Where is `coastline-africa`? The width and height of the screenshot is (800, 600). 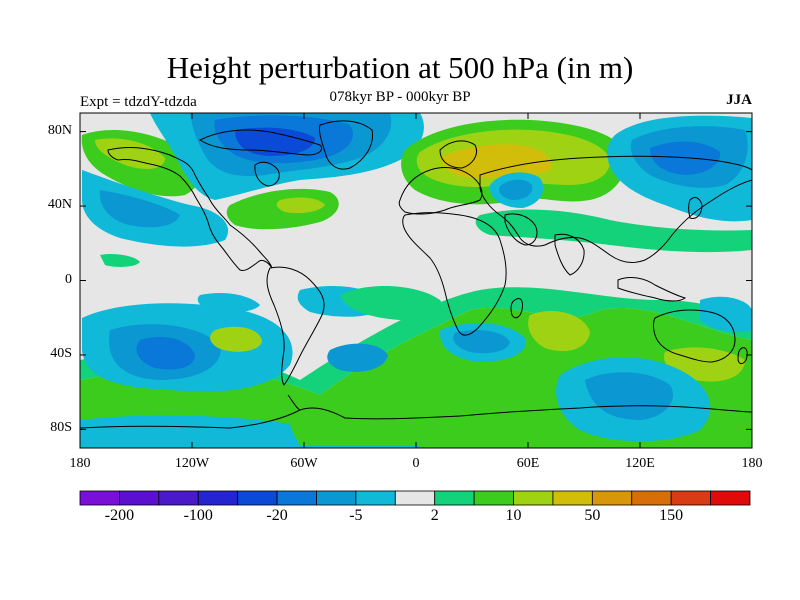
coastline-africa is located at coordinates (454, 274).